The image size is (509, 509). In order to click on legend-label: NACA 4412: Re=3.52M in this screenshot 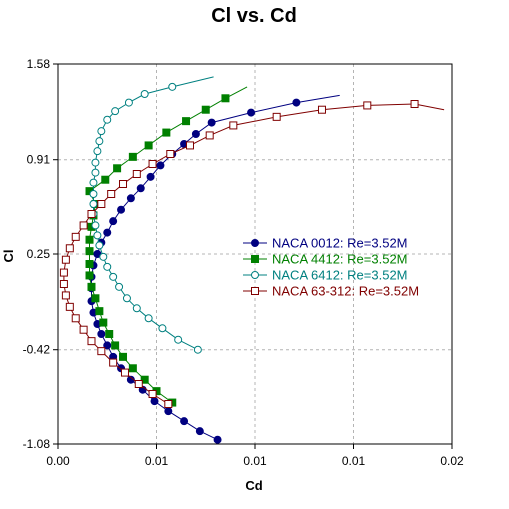, I will do `click(340, 259)`.